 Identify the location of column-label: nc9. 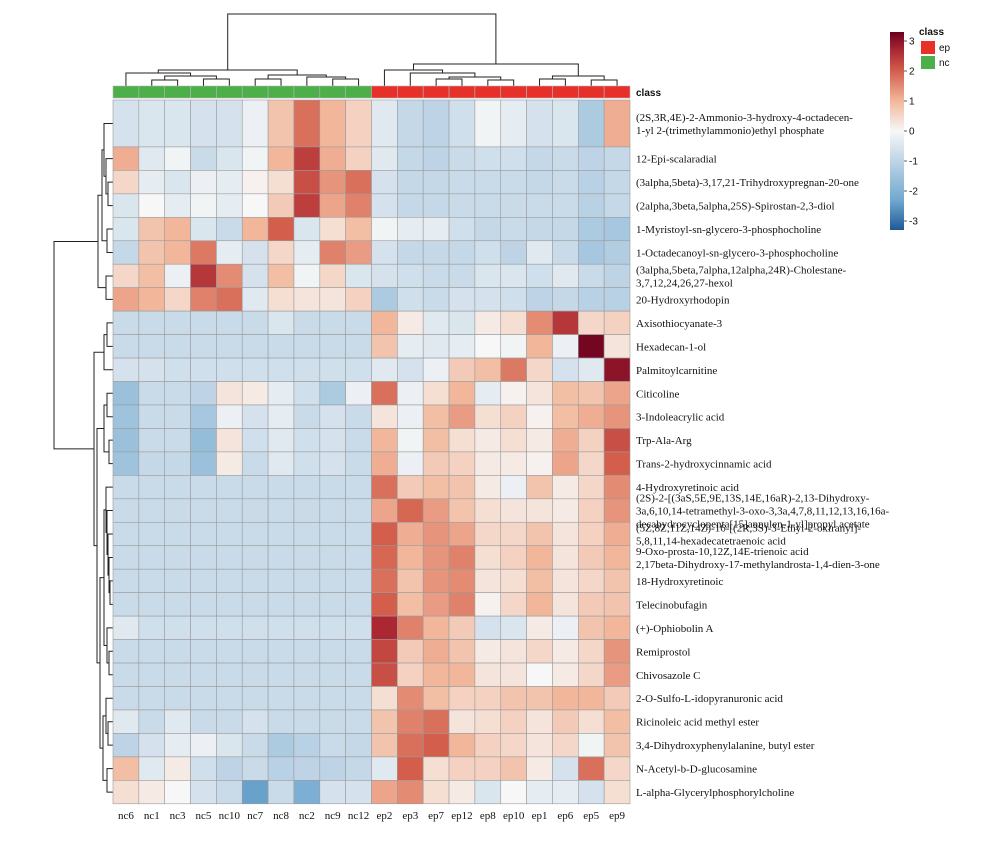
(333, 816).